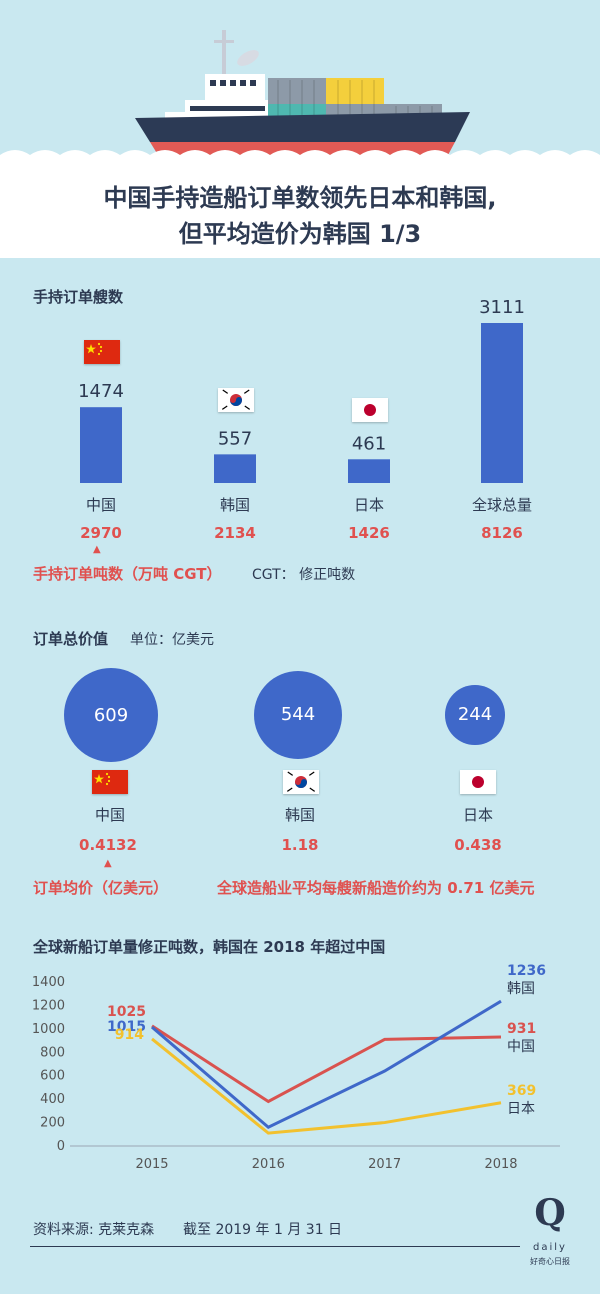 The image size is (600, 1294). What do you see at coordinates (550, 1213) in the screenshot?
I see `brand-logo: Q` at bounding box center [550, 1213].